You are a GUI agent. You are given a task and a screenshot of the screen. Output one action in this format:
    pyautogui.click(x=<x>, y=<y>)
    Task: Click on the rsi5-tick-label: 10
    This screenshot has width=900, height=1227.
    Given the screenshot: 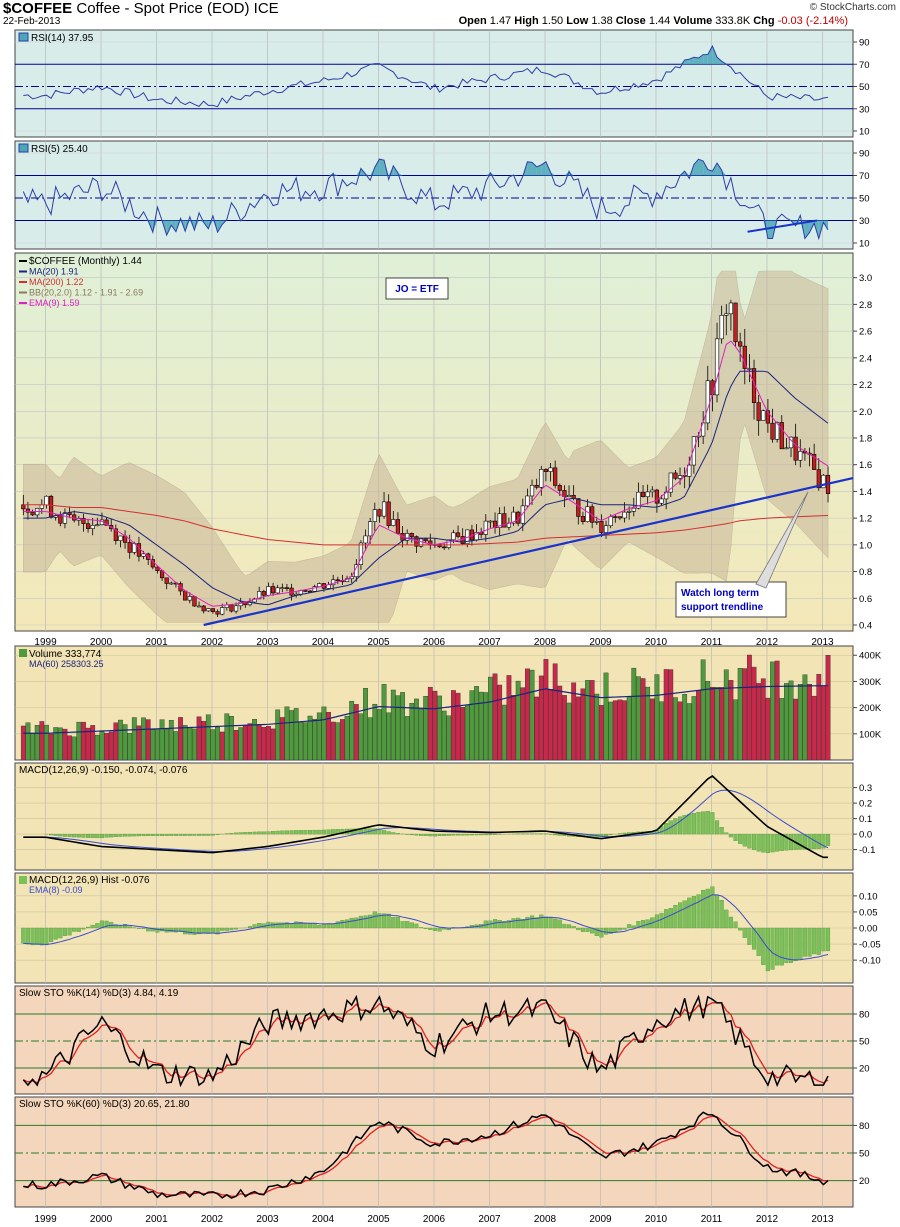 What is the action you would take?
    pyautogui.click(x=864, y=244)
    